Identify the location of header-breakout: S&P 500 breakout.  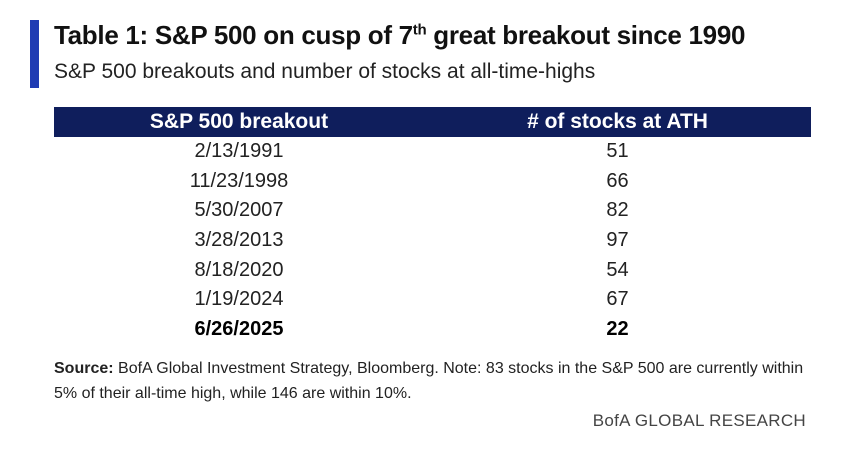
(239, 121).